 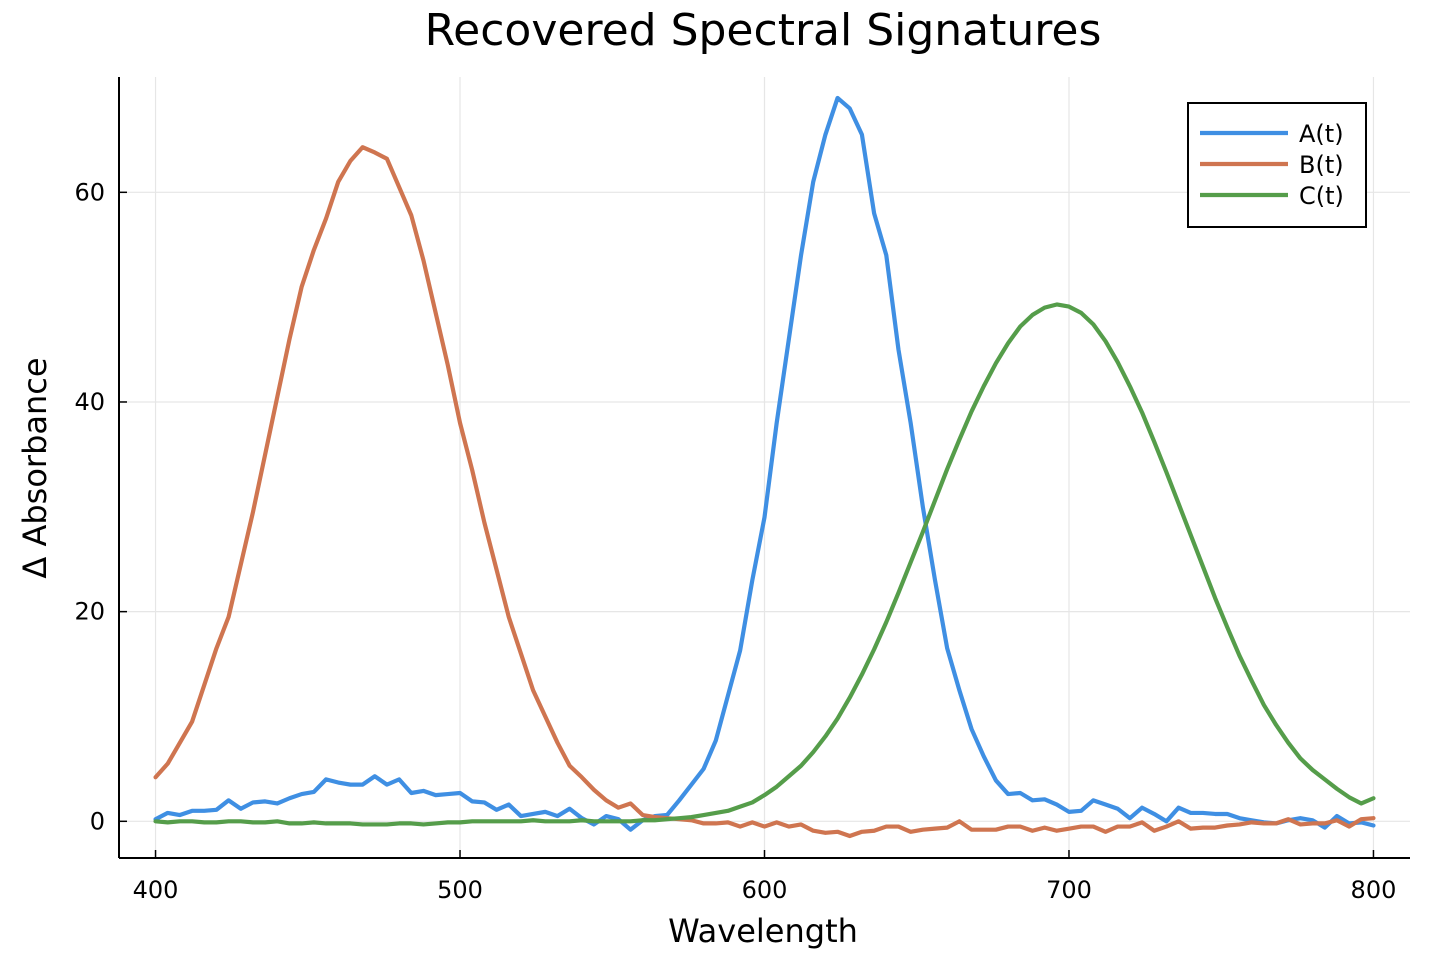 I want to click on y-tick-label: 60, so click(x=89, y=192).